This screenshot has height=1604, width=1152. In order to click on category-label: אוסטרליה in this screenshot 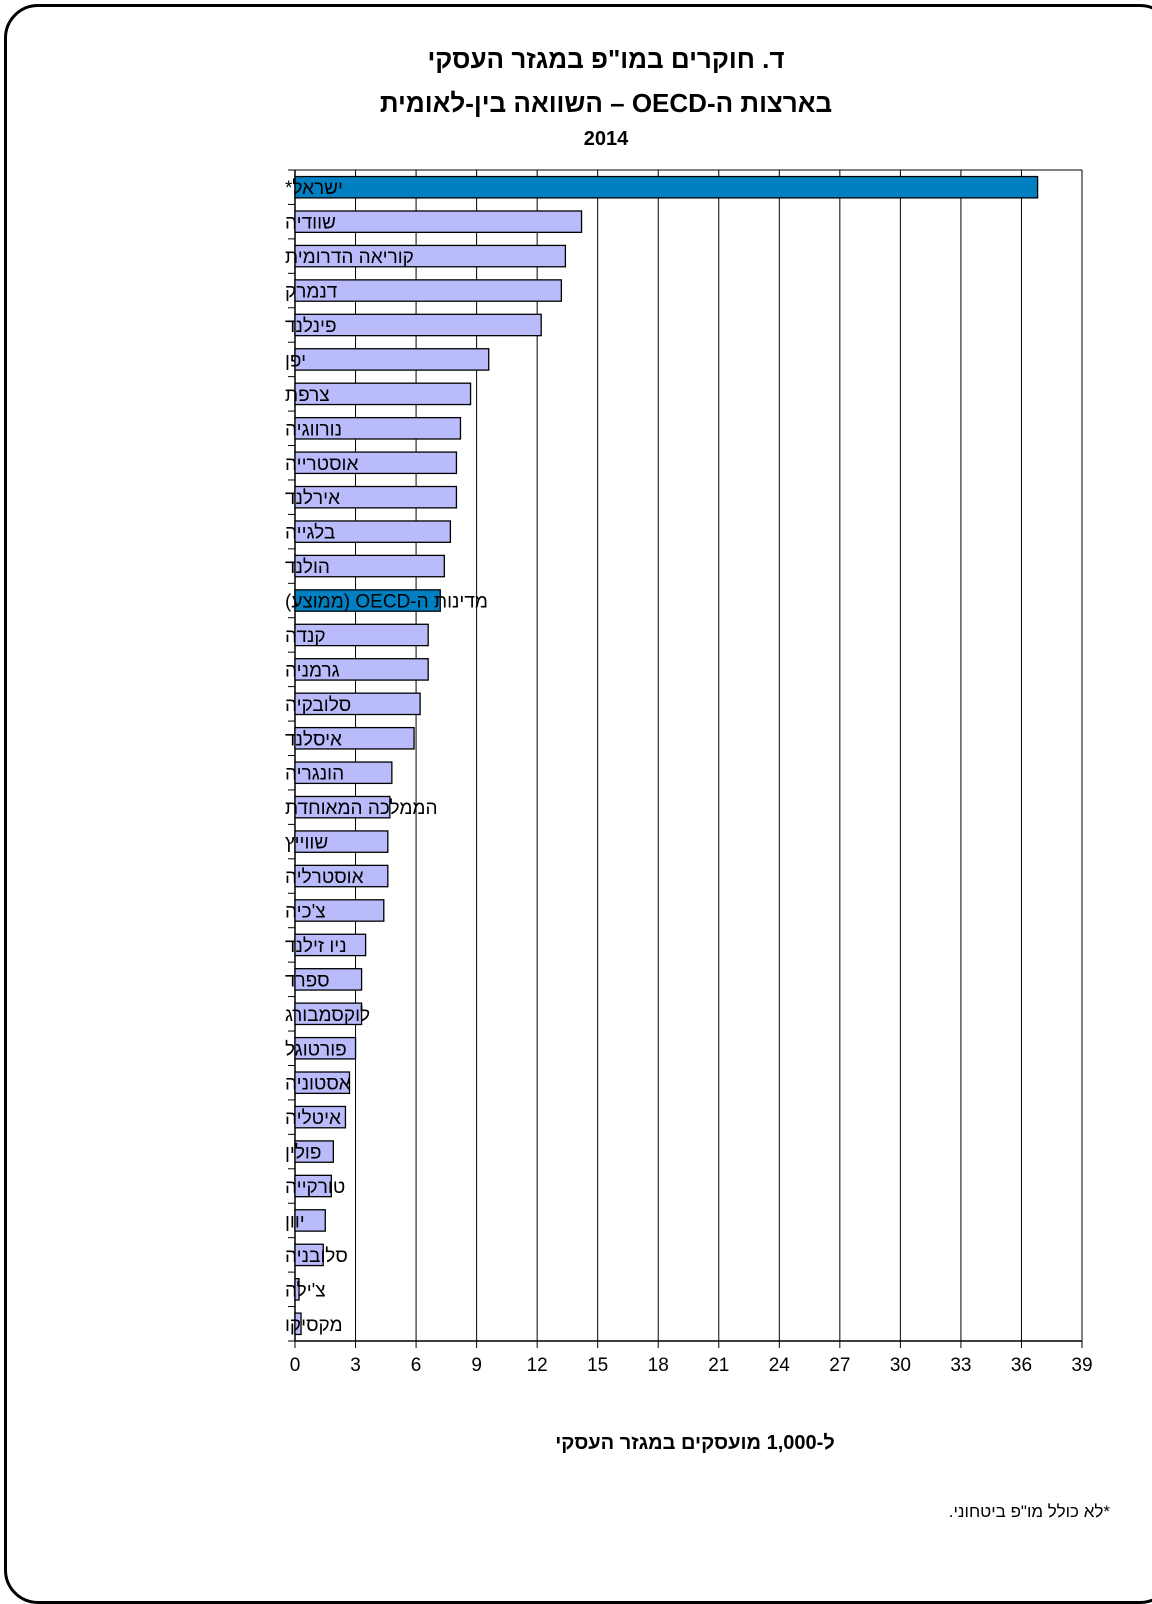, I will do `click(324, 877)`.